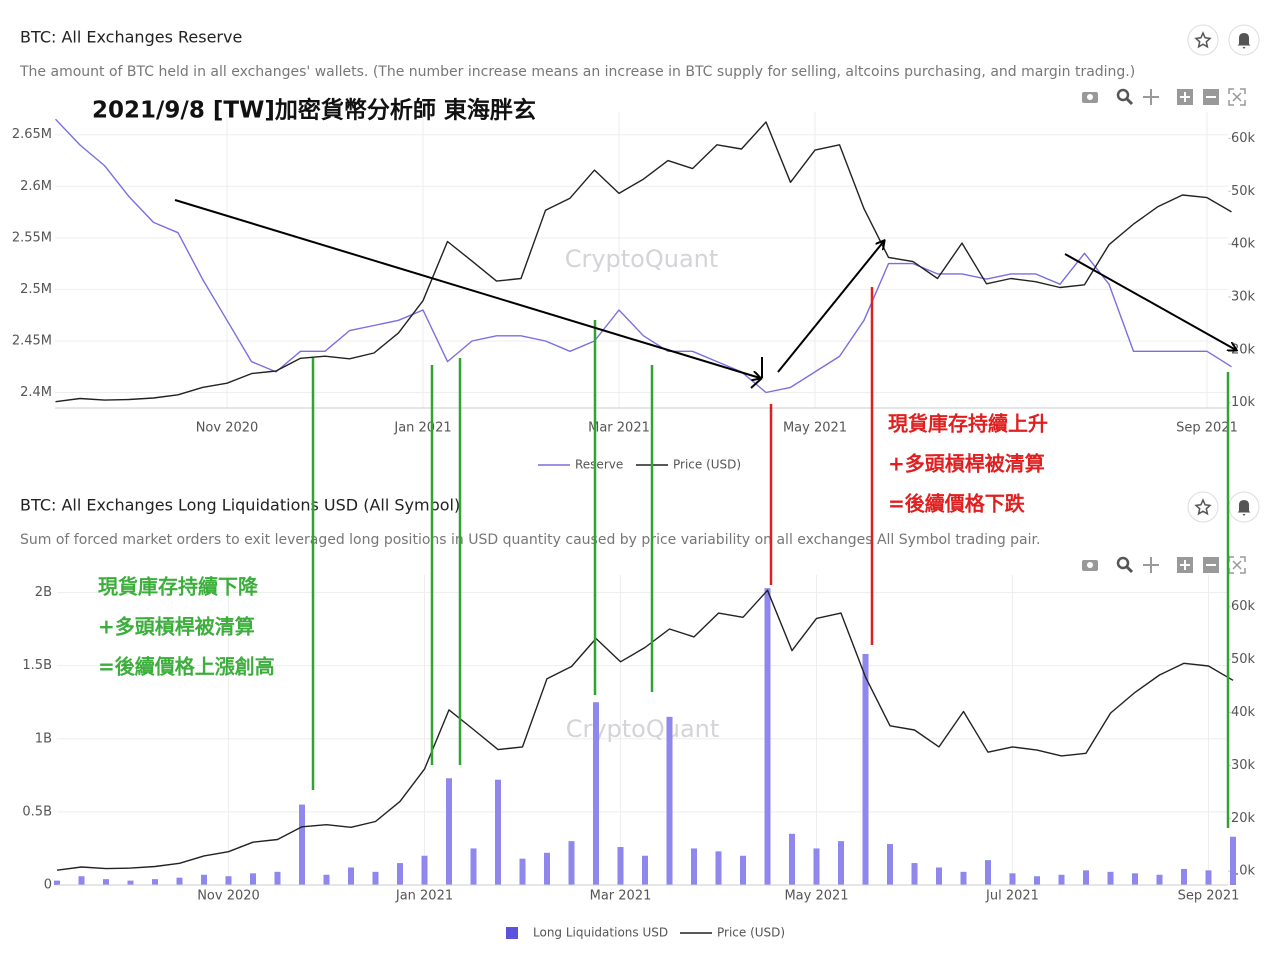 The image size is (1280, 962). What do you see at coordinates (186, 667) in the screenshot?
I see `green-note: =後續價格上漲創高` at bounding box center [186, 667].